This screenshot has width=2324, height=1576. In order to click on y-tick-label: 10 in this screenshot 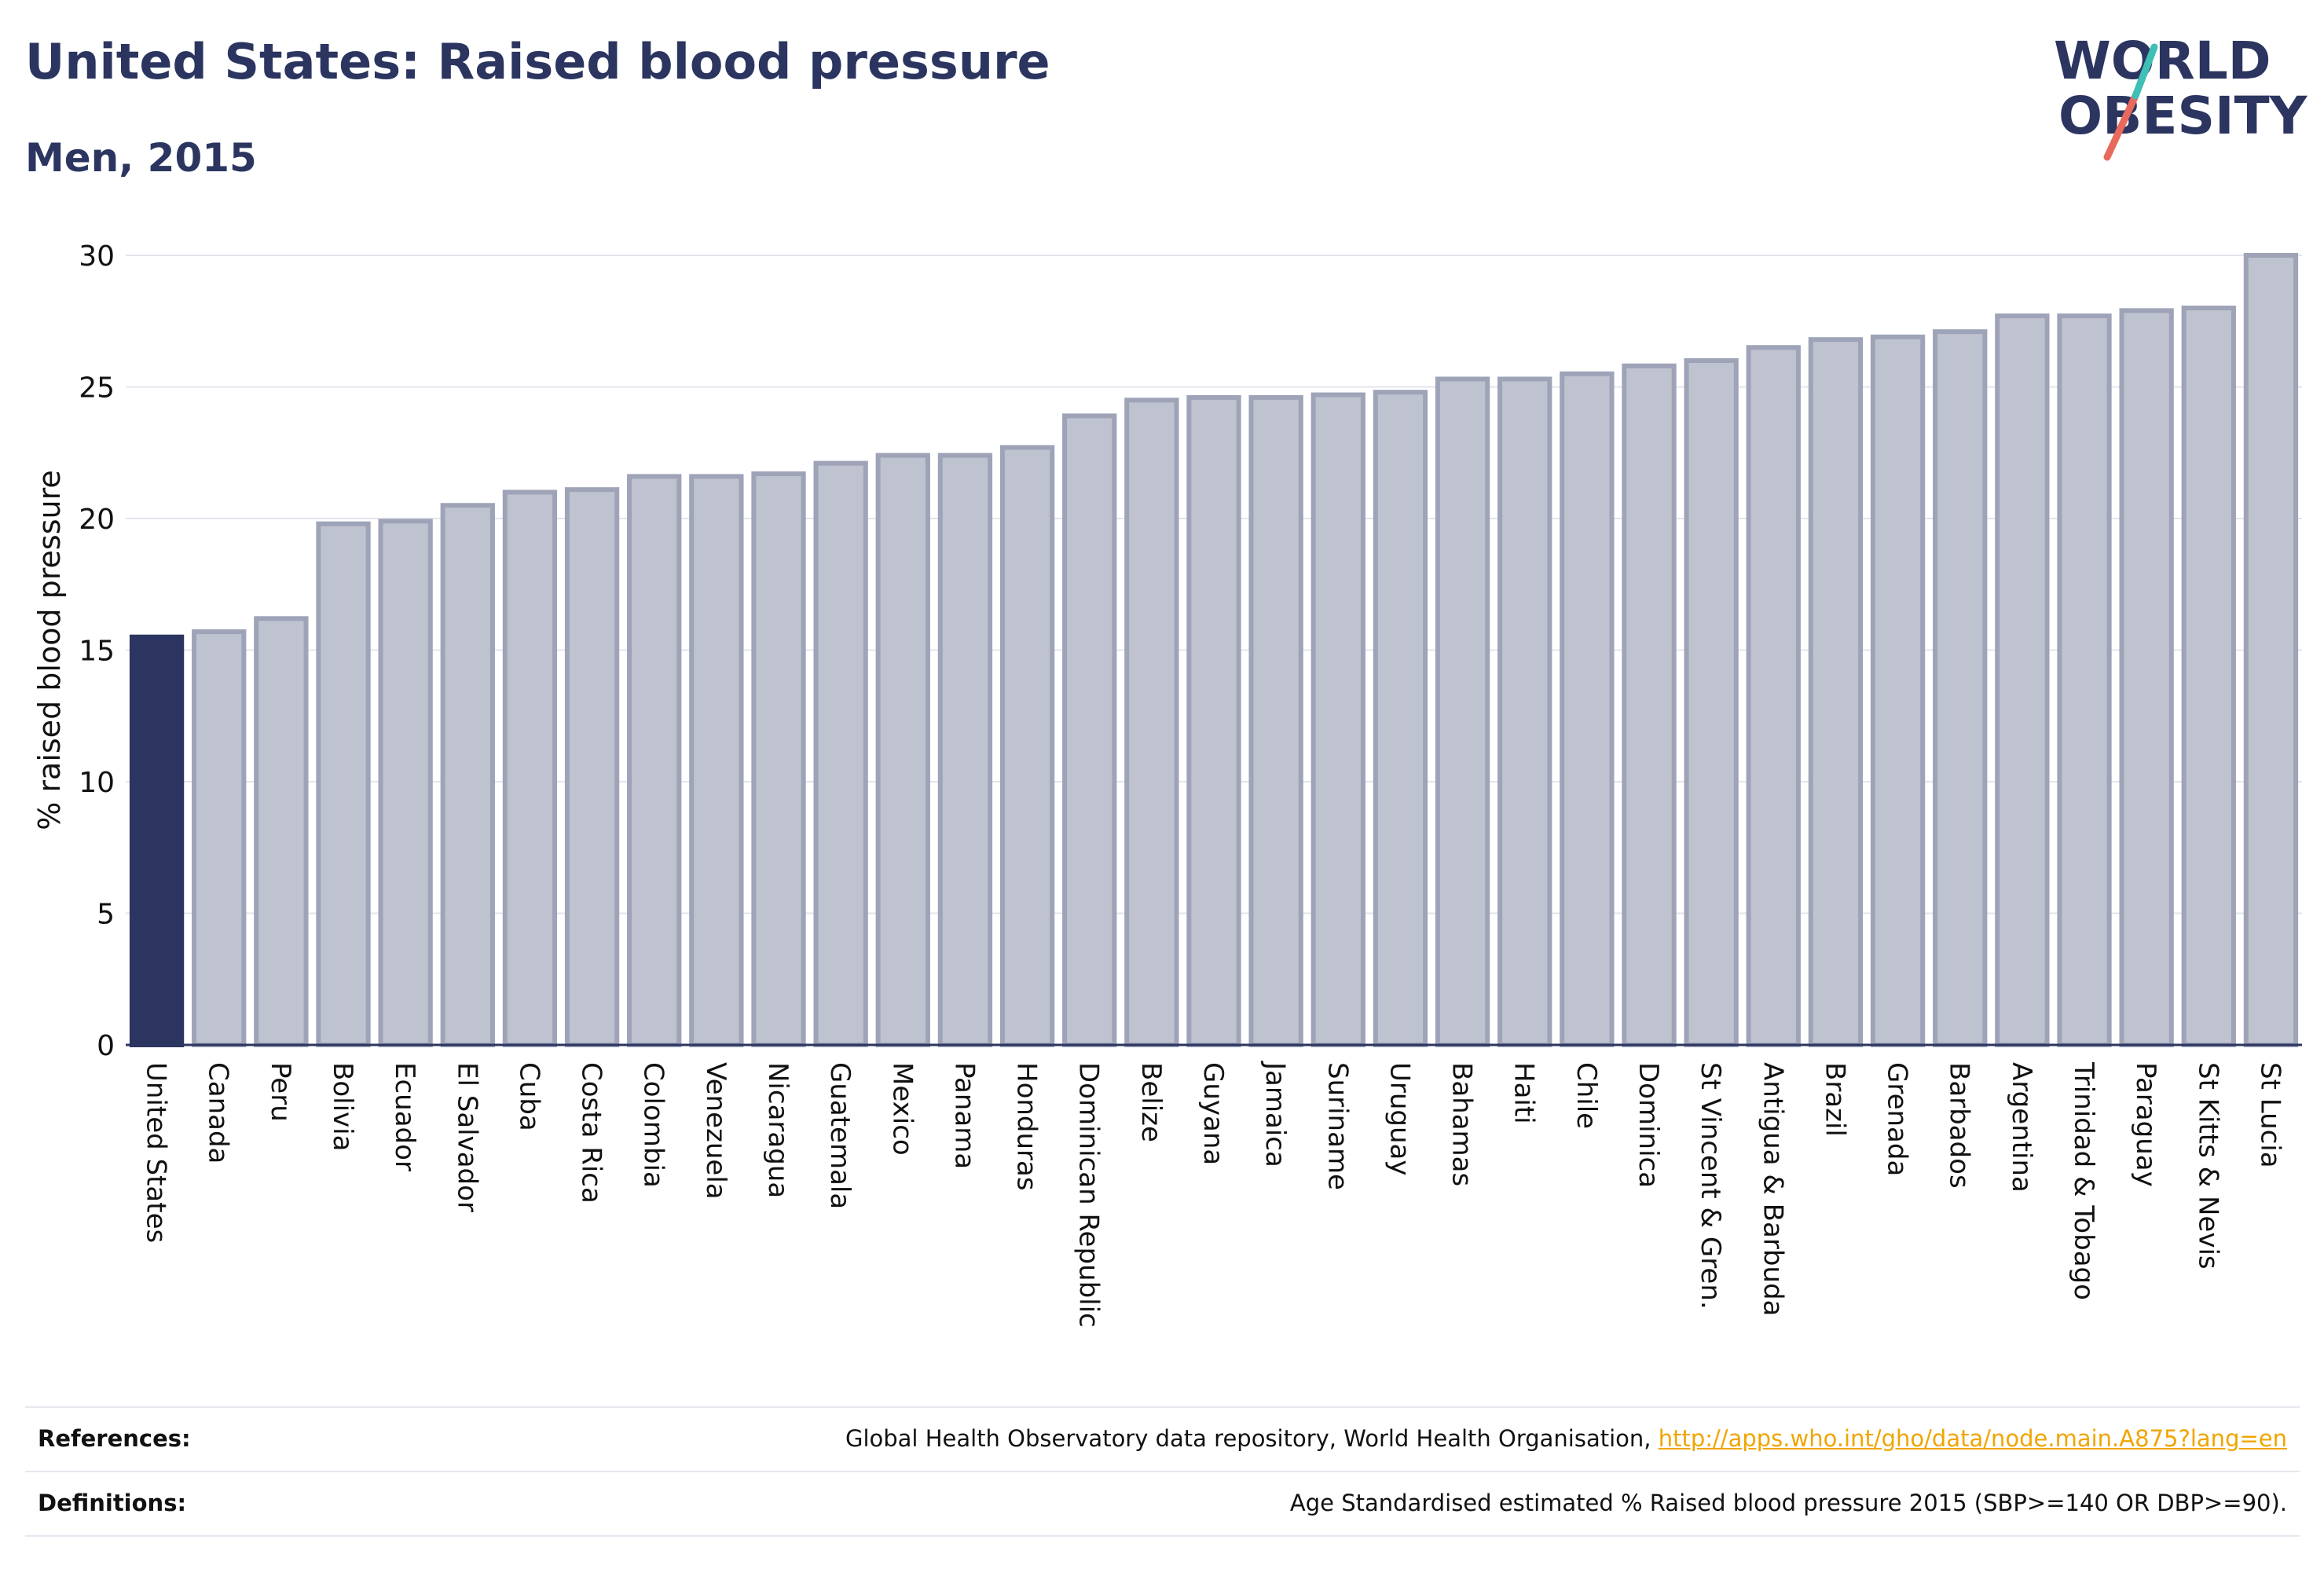, I will do `click(97, 783)`.